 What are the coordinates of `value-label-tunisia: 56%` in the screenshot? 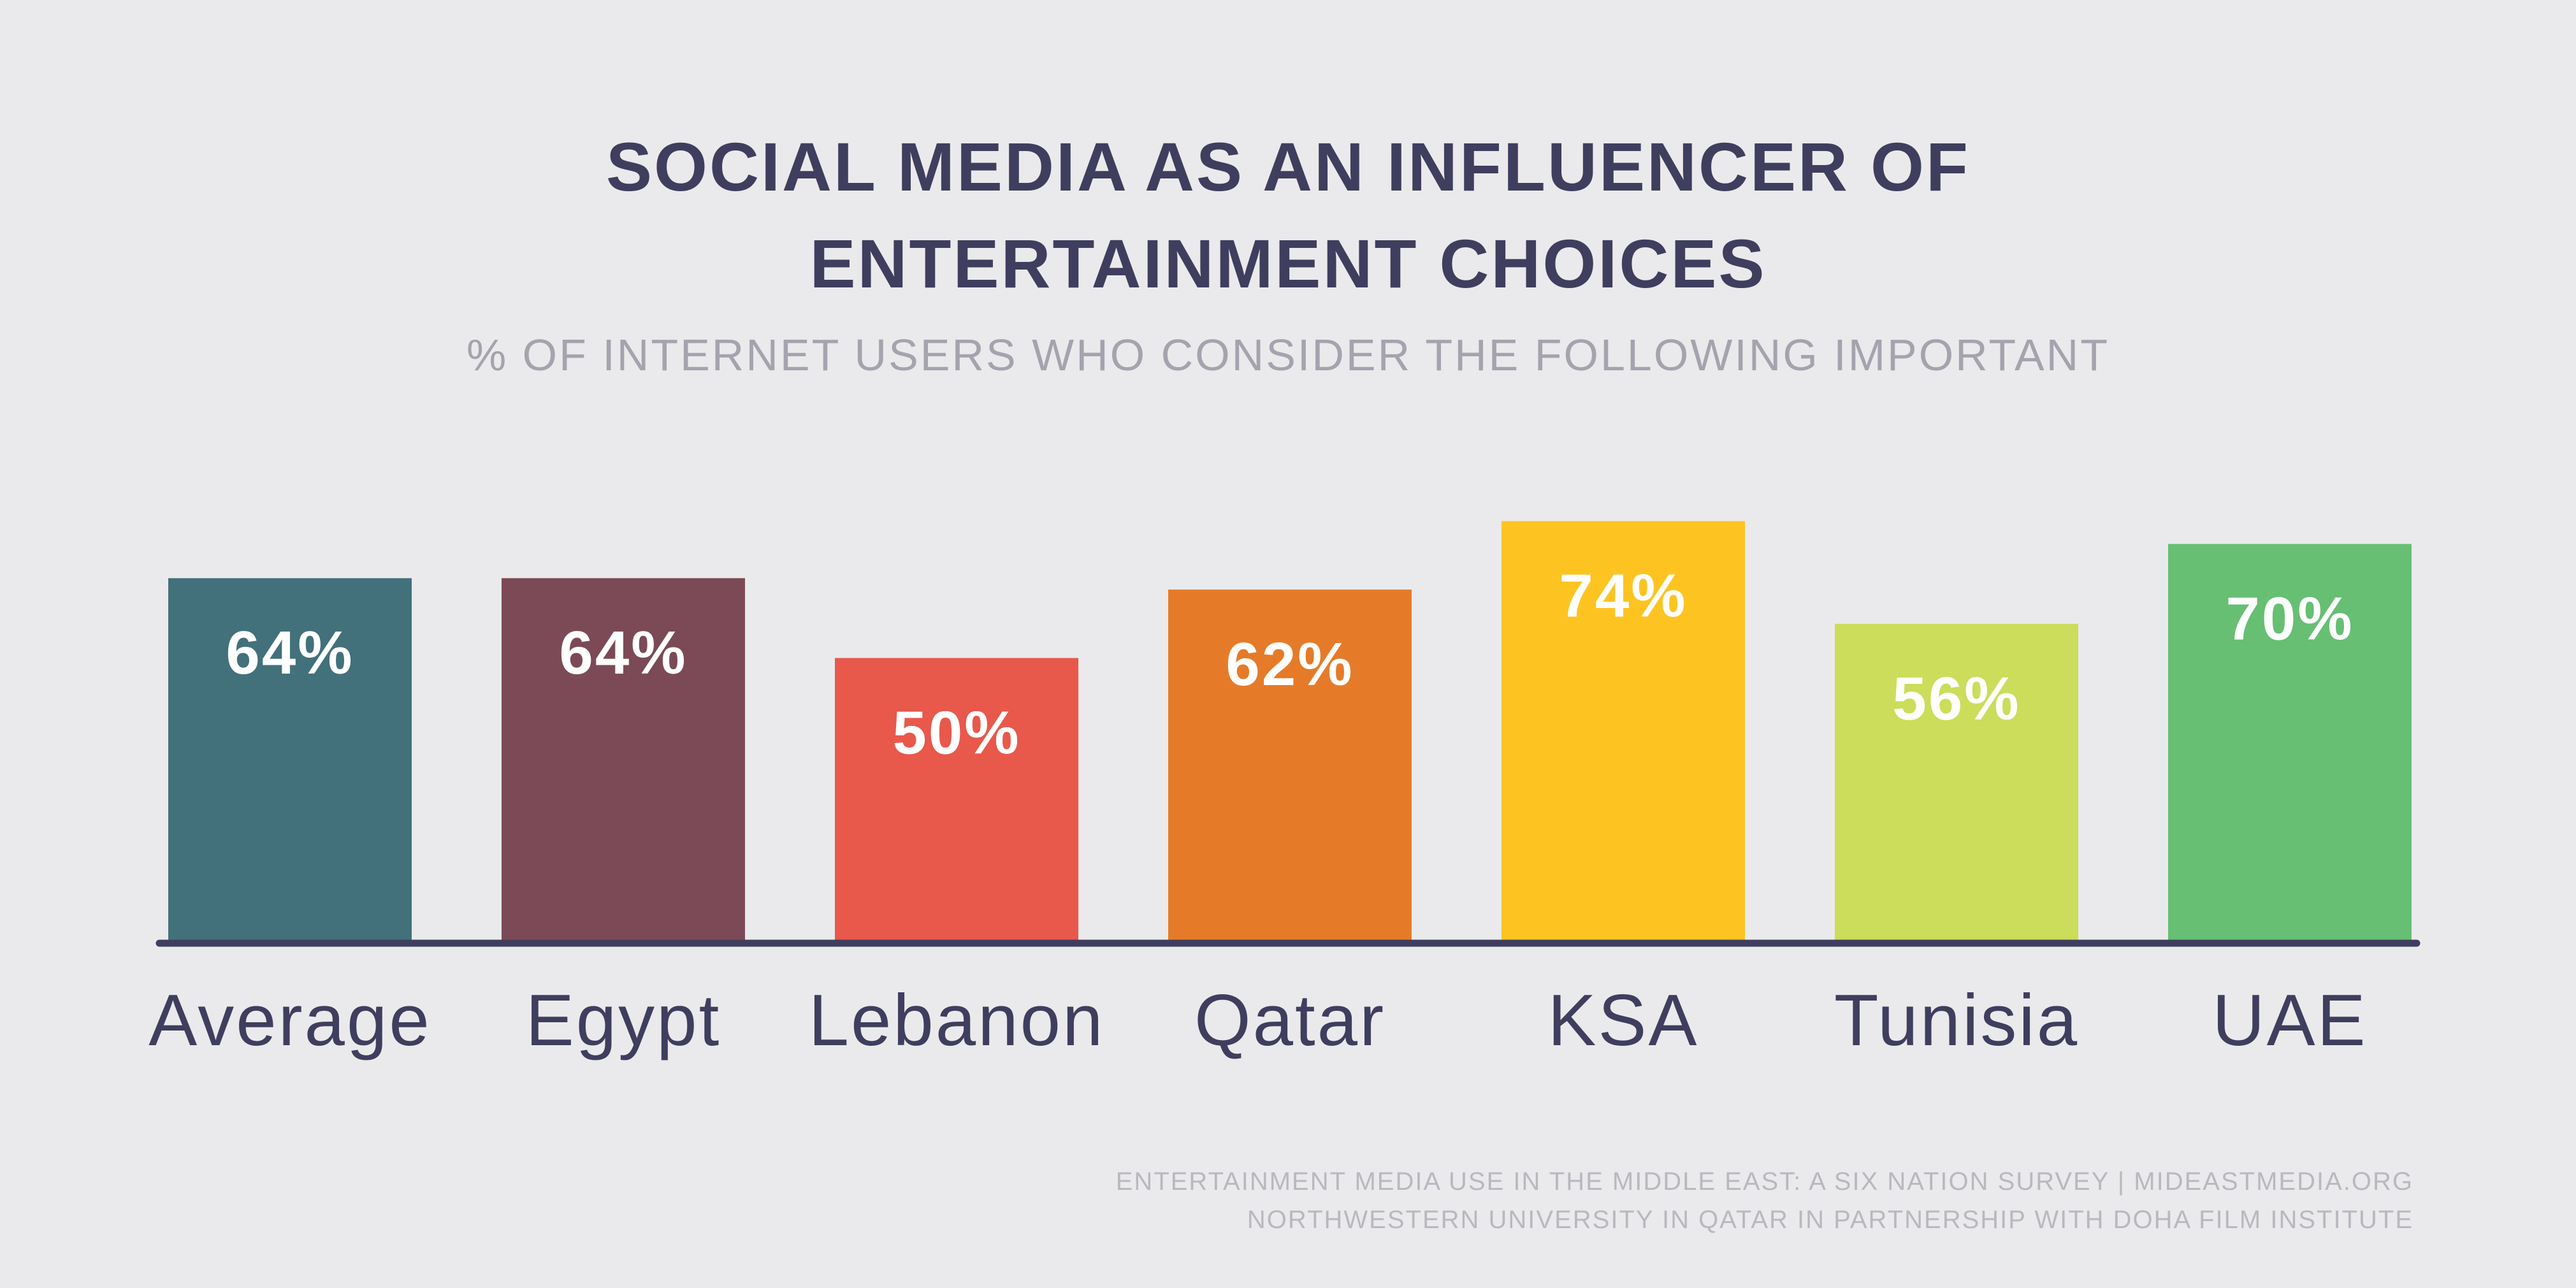 It's located at (1956, 699).